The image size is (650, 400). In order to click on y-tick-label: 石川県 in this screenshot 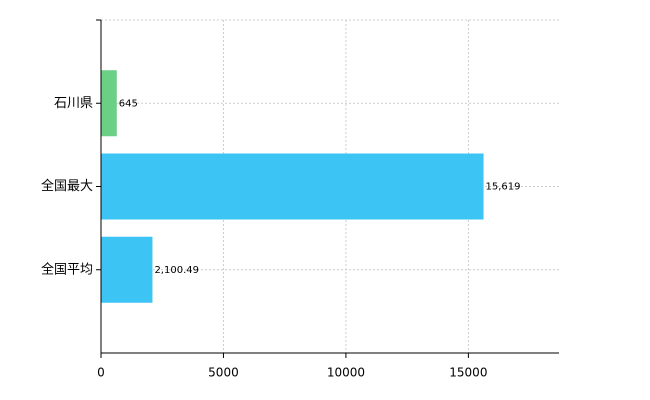, I will do `click(73, 103)`.